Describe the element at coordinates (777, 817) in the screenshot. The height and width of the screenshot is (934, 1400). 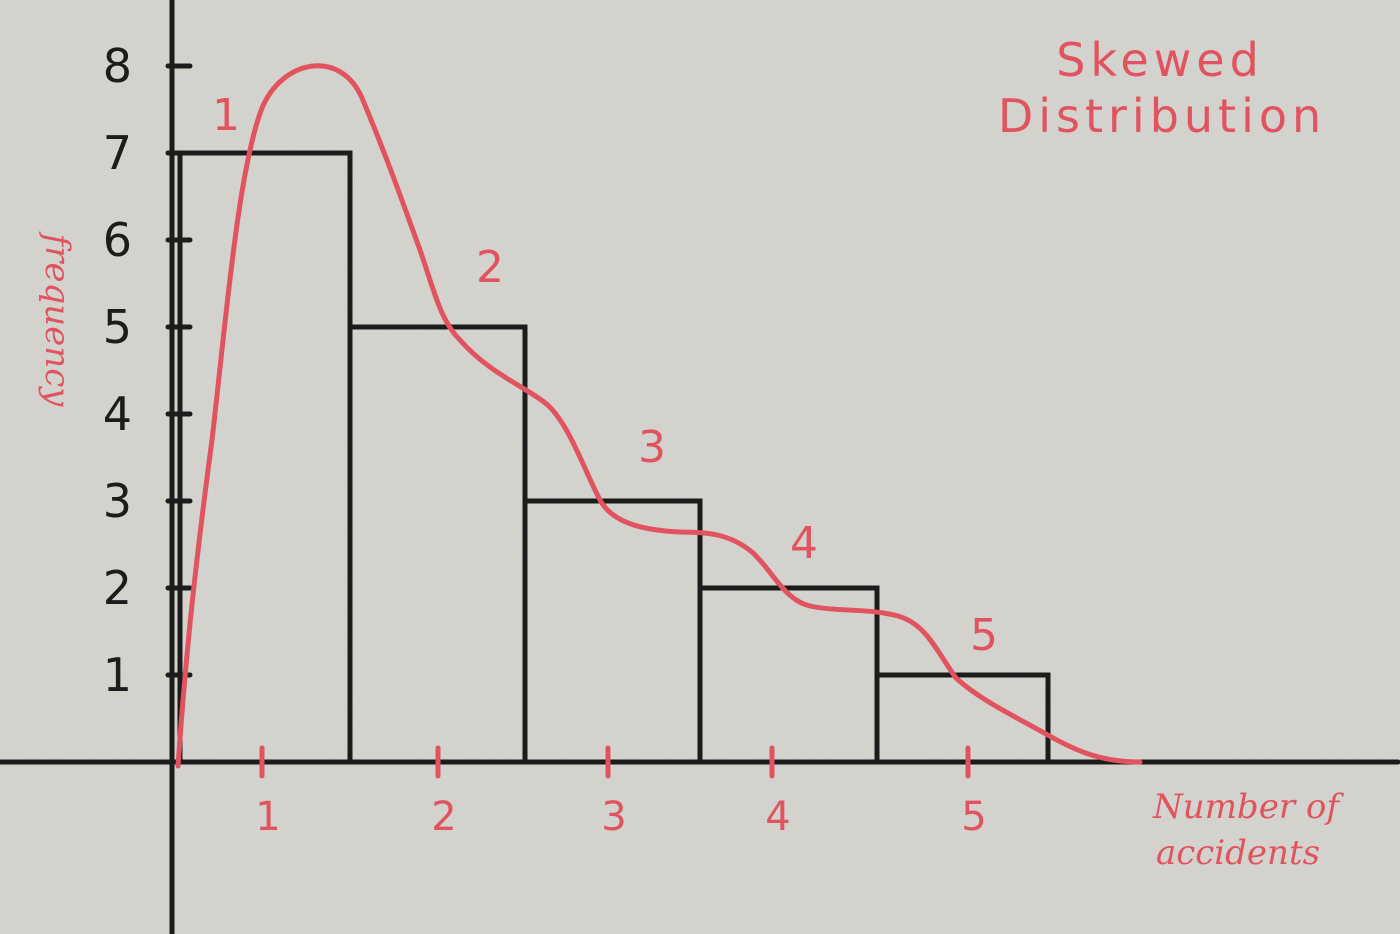
I see `x-tick-label-4: 4` at that location.